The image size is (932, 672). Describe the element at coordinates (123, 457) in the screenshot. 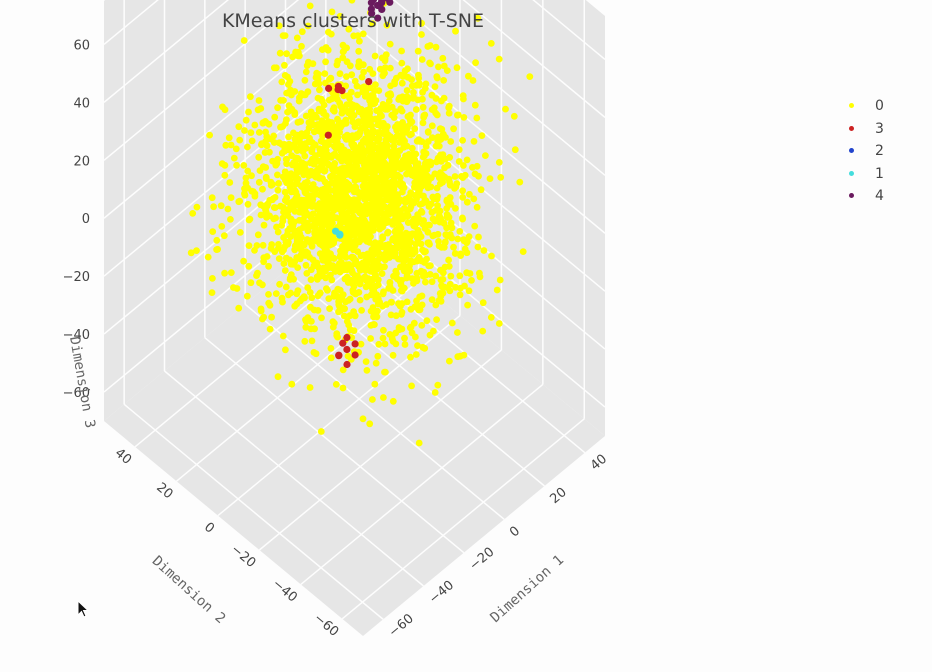

I see `y-tick-label: 40` at that location.